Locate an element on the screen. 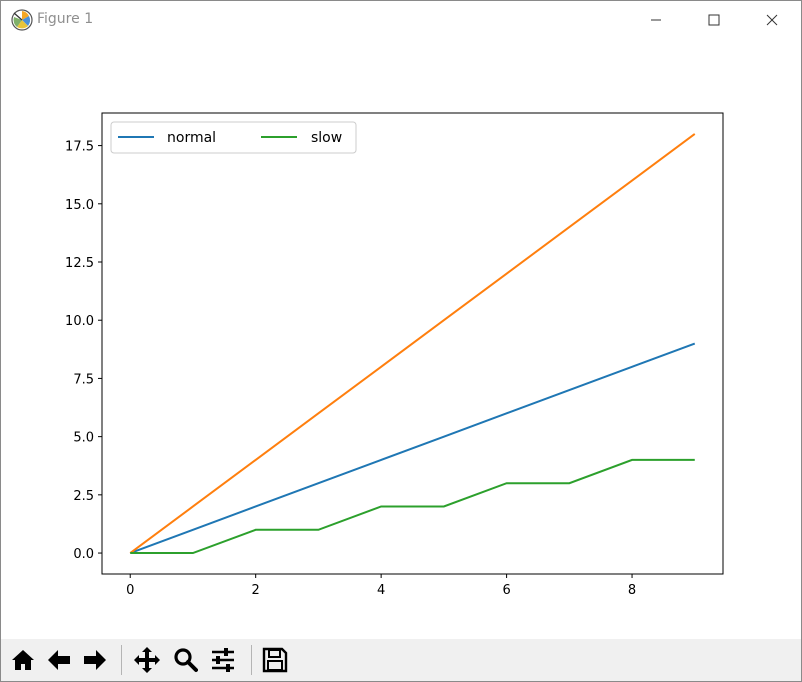 The height and width of the screenshot is (682, 802). navigation-toolbar is located at coordinates (401, 660).